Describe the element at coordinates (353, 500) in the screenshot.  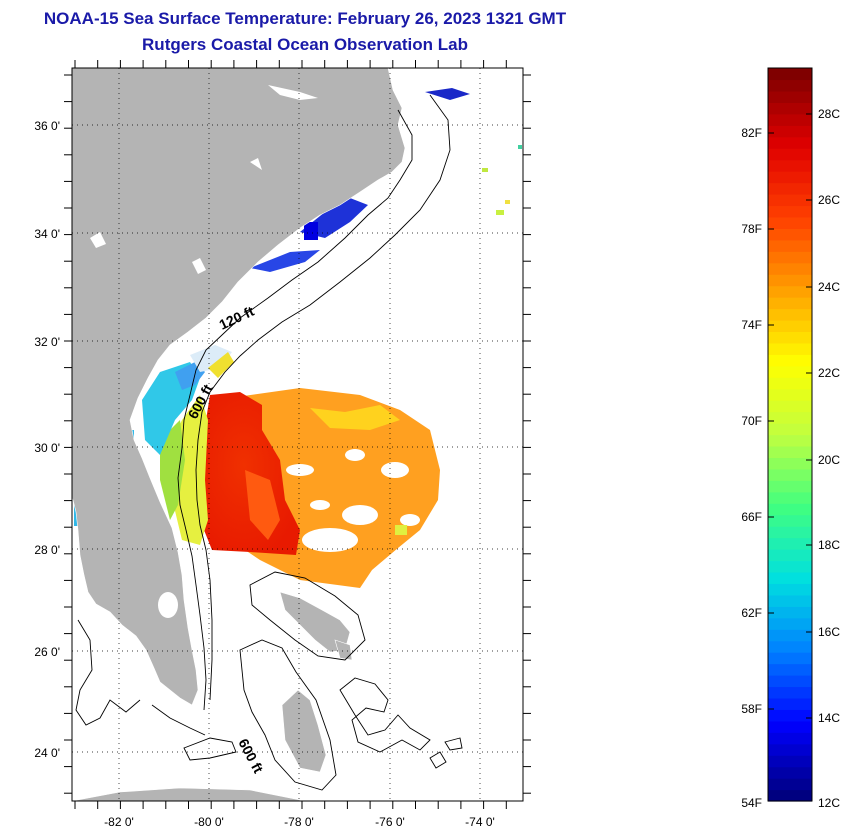
I see `cloud-holes` at that location.